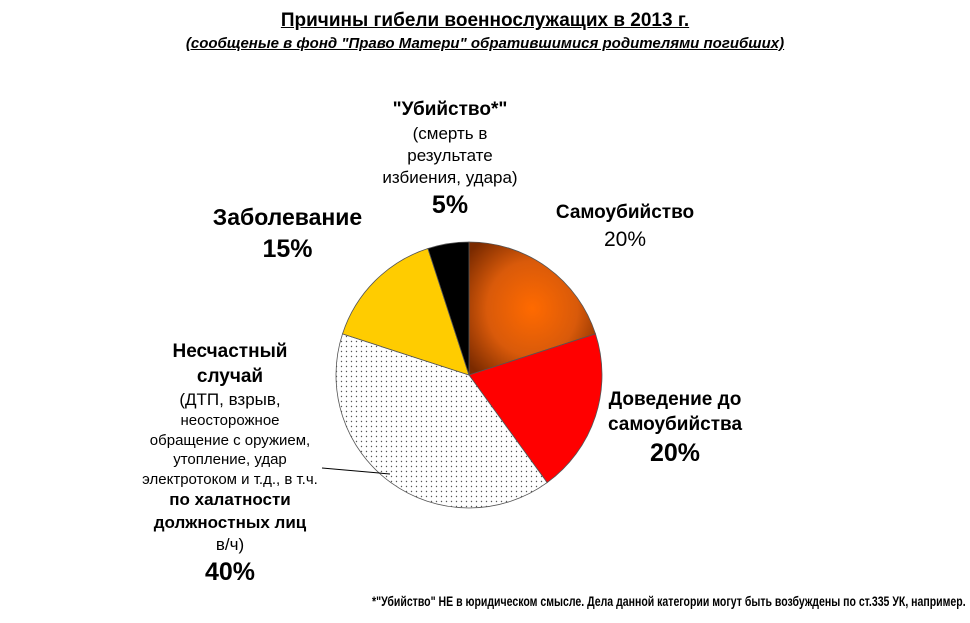  I want to click on label-accident-name1: Несчастный, so click(230, 351).